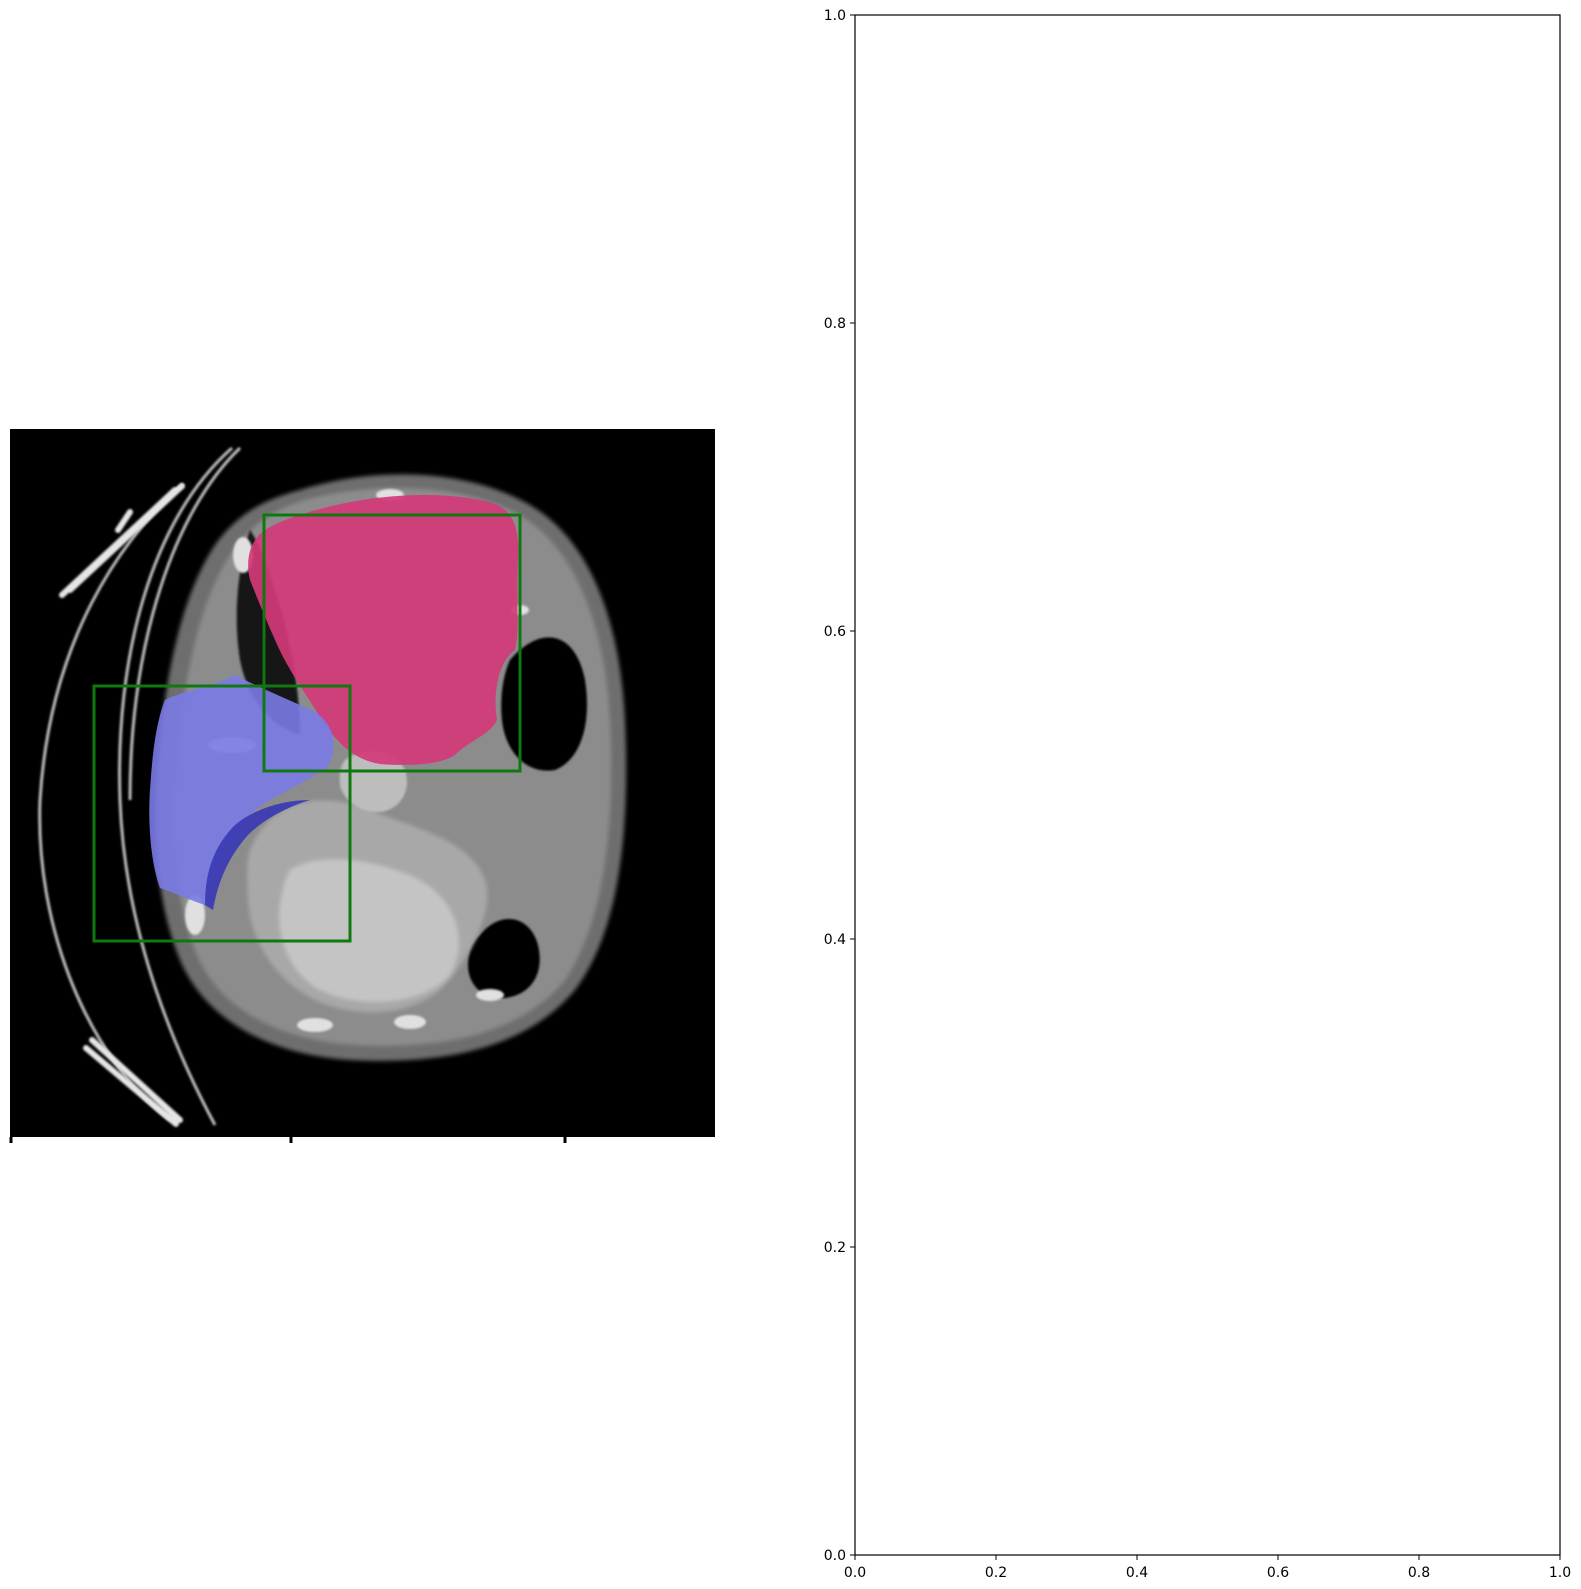  I want to click on y-tick-label: 0.4, so click(835, 940).